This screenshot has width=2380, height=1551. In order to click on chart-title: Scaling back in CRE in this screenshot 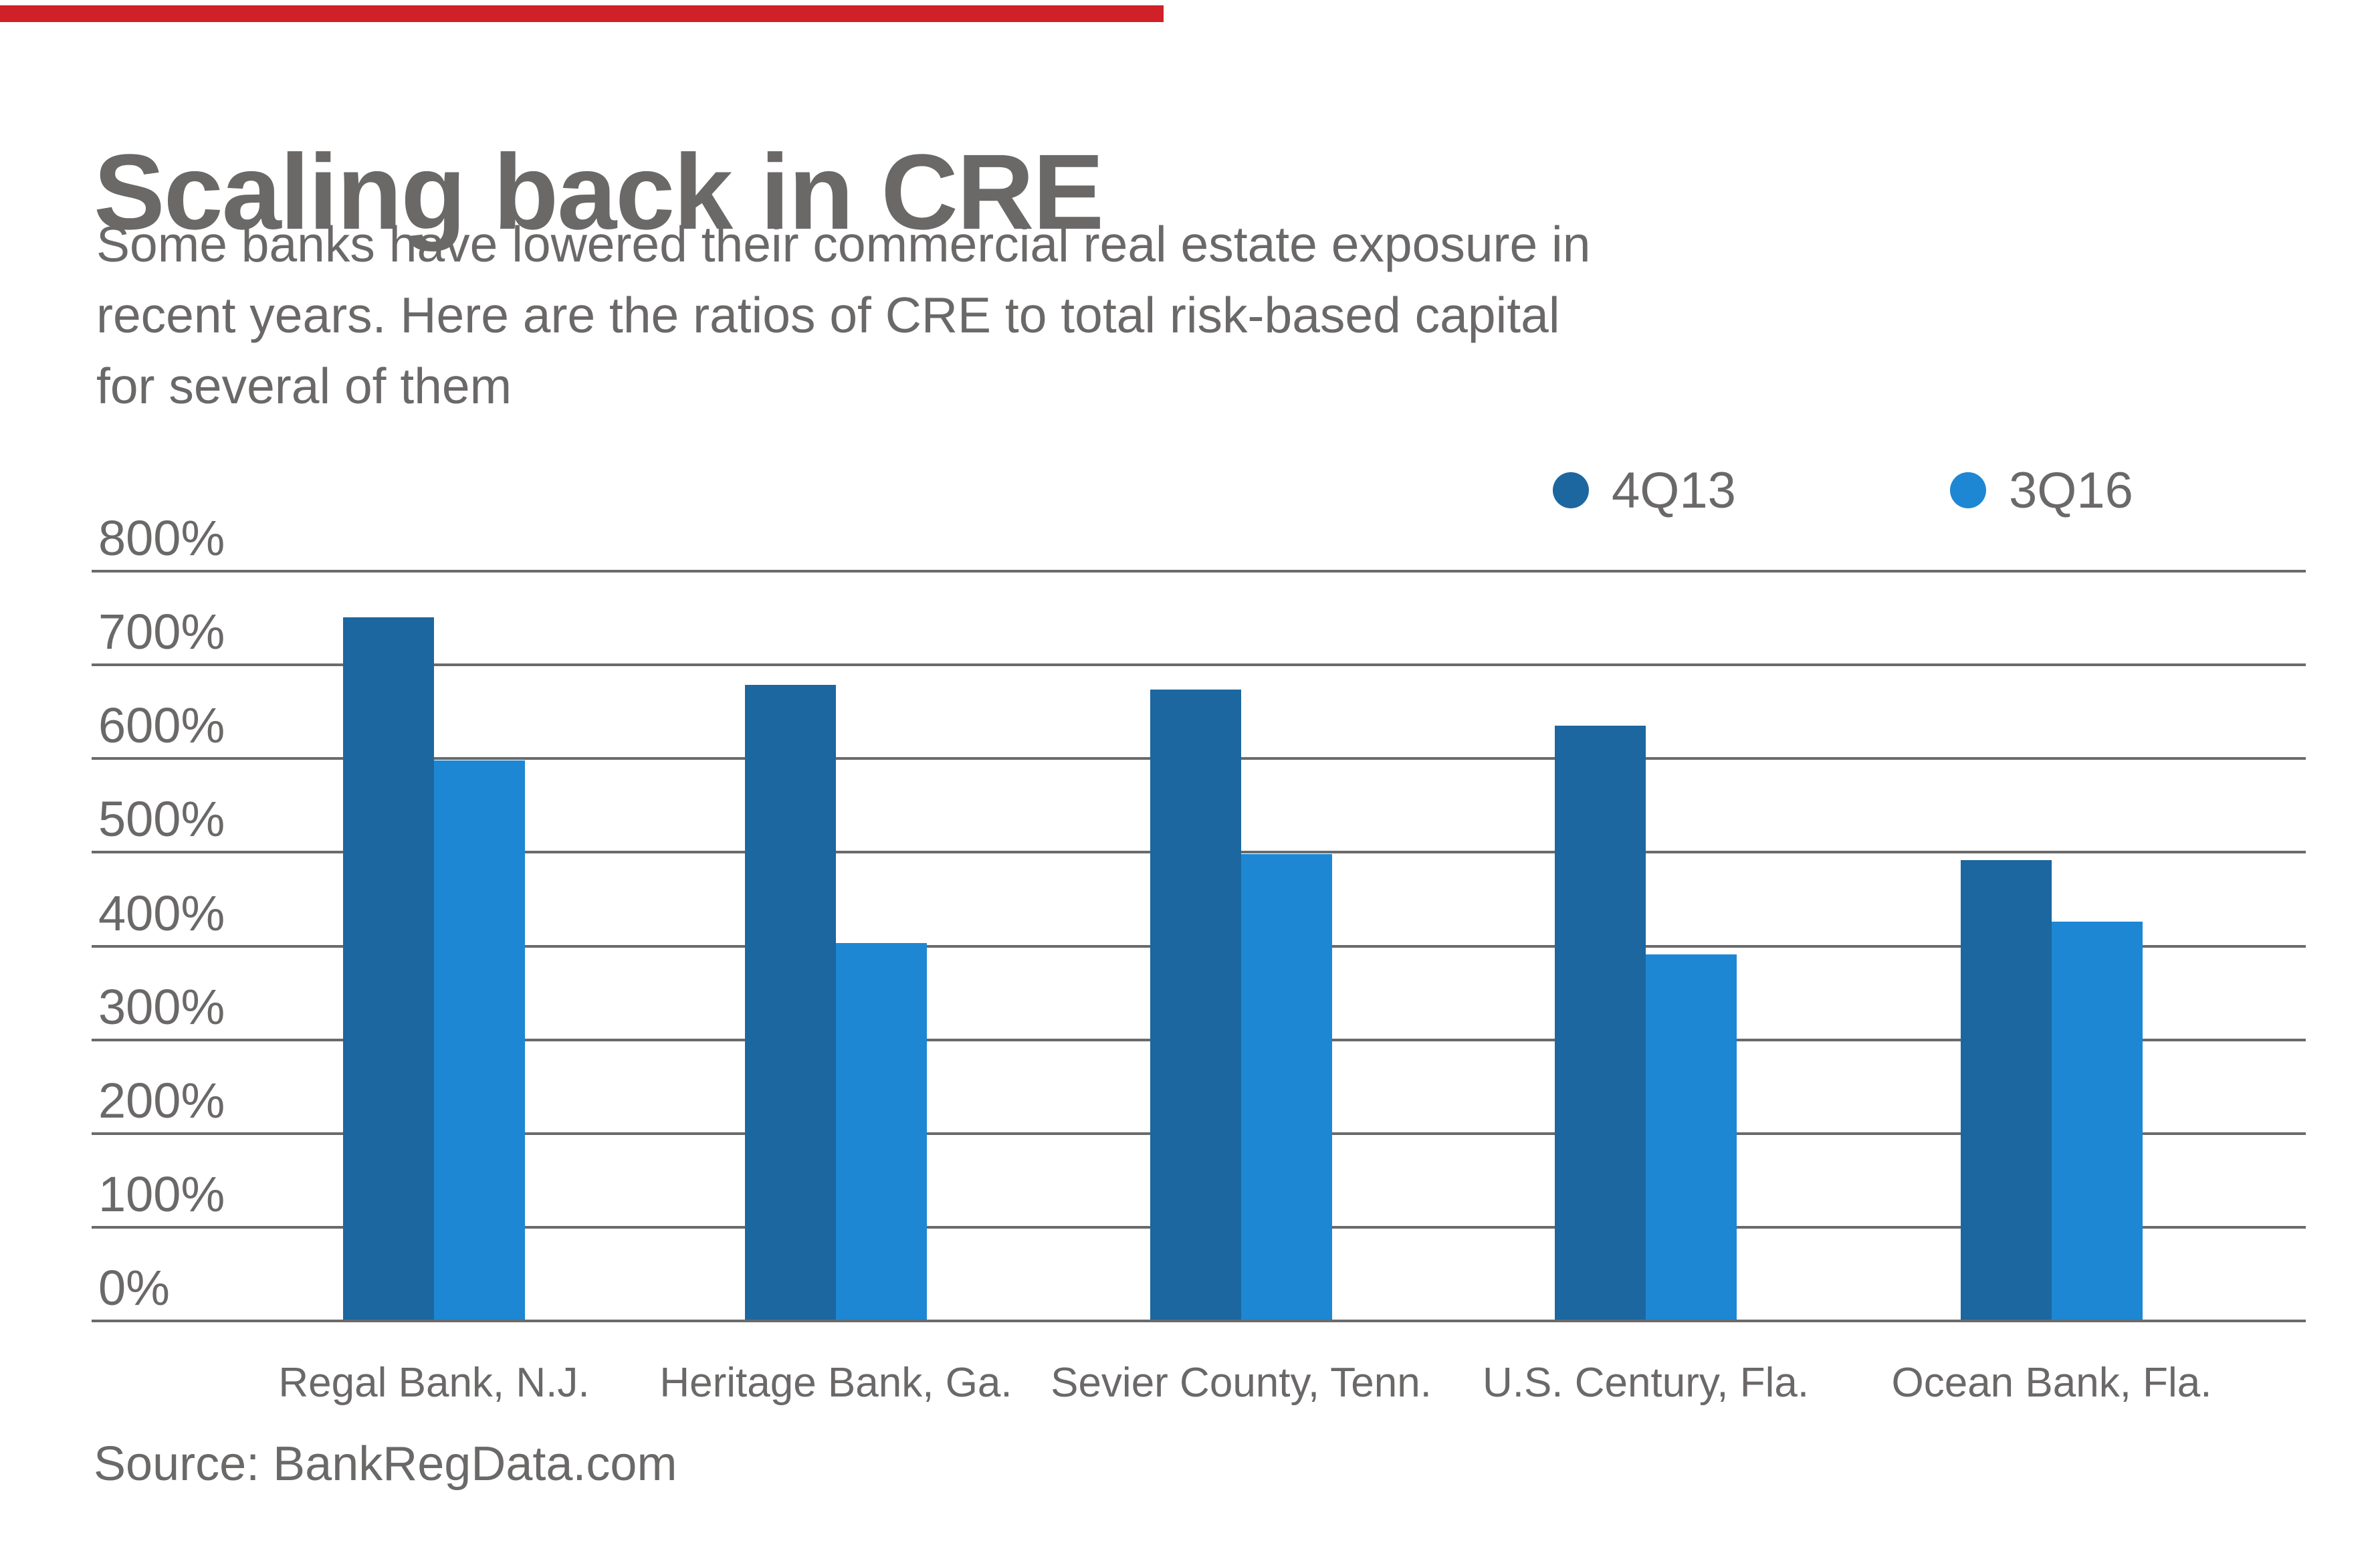, I will do `click(599, 192)`.